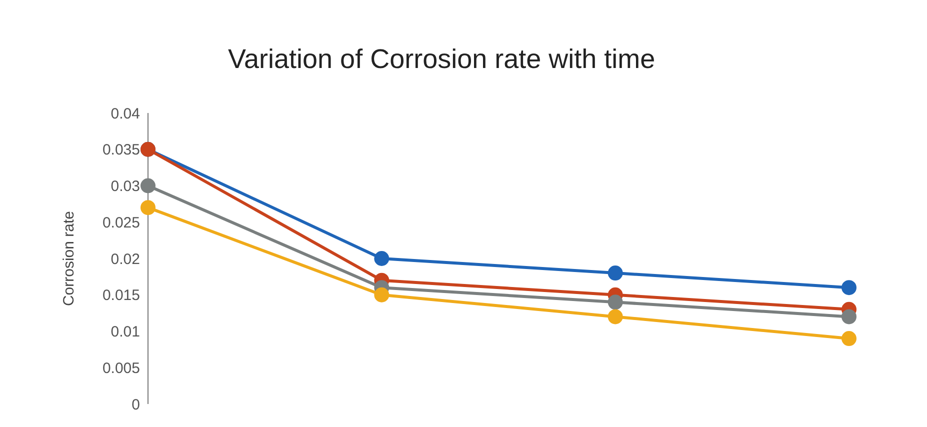  I want to click on chart-title: Variation of Corrosion rate with time, so click(442, 59).